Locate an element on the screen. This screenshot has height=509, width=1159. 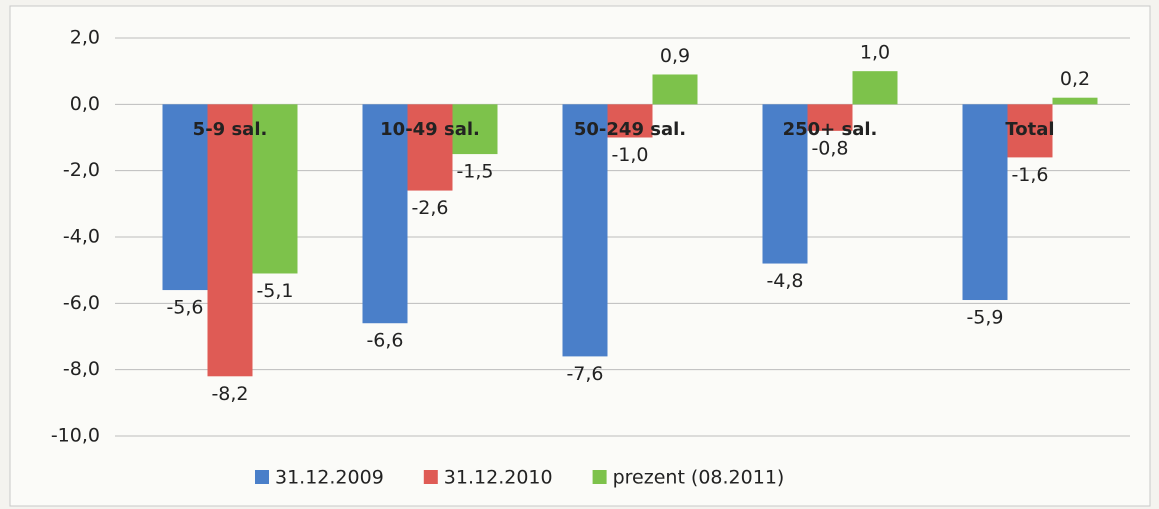
y-tick-label: 2,0 is located at coordinates (85, 38).